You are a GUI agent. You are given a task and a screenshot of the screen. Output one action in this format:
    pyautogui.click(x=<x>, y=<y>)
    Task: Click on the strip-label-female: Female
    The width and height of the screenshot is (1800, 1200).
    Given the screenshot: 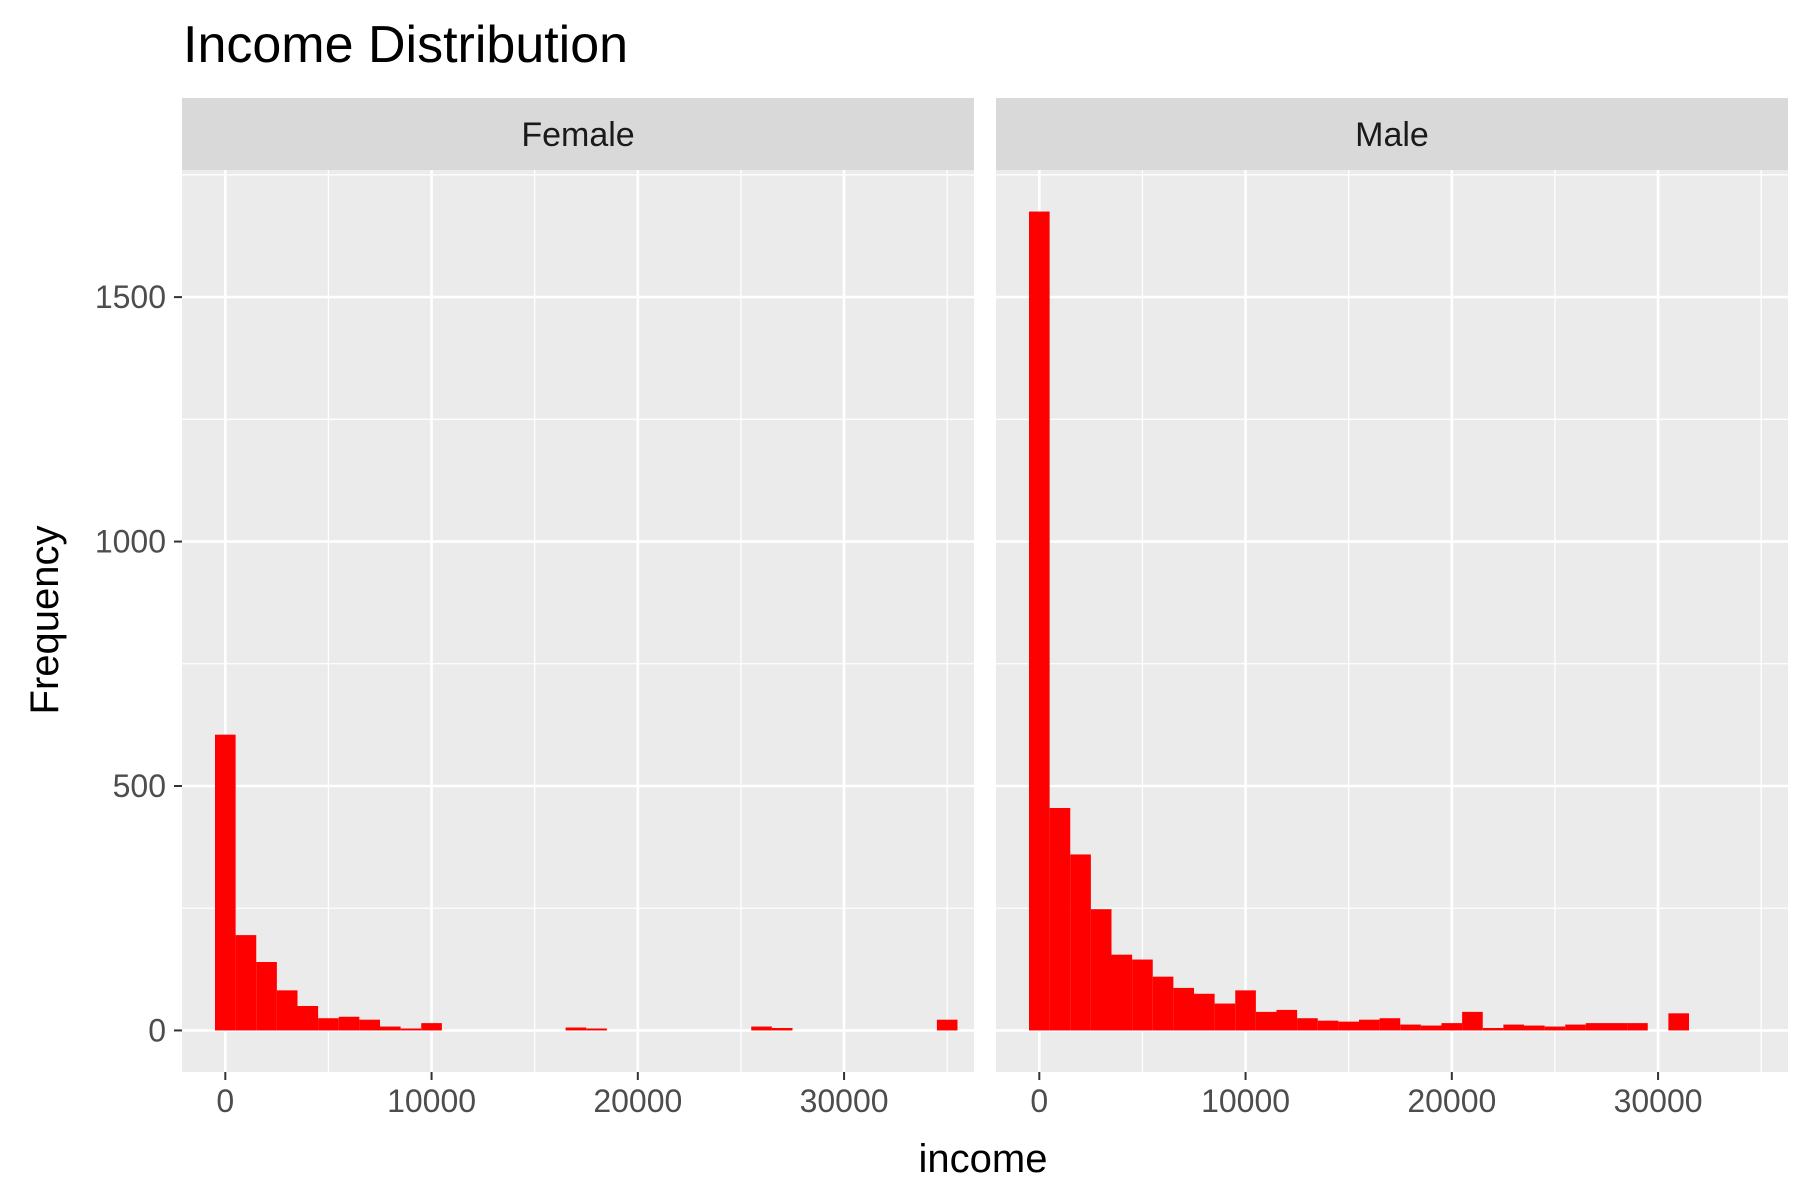 What is the action you would take?
    pyautogui.click(x=577, y=135)
    